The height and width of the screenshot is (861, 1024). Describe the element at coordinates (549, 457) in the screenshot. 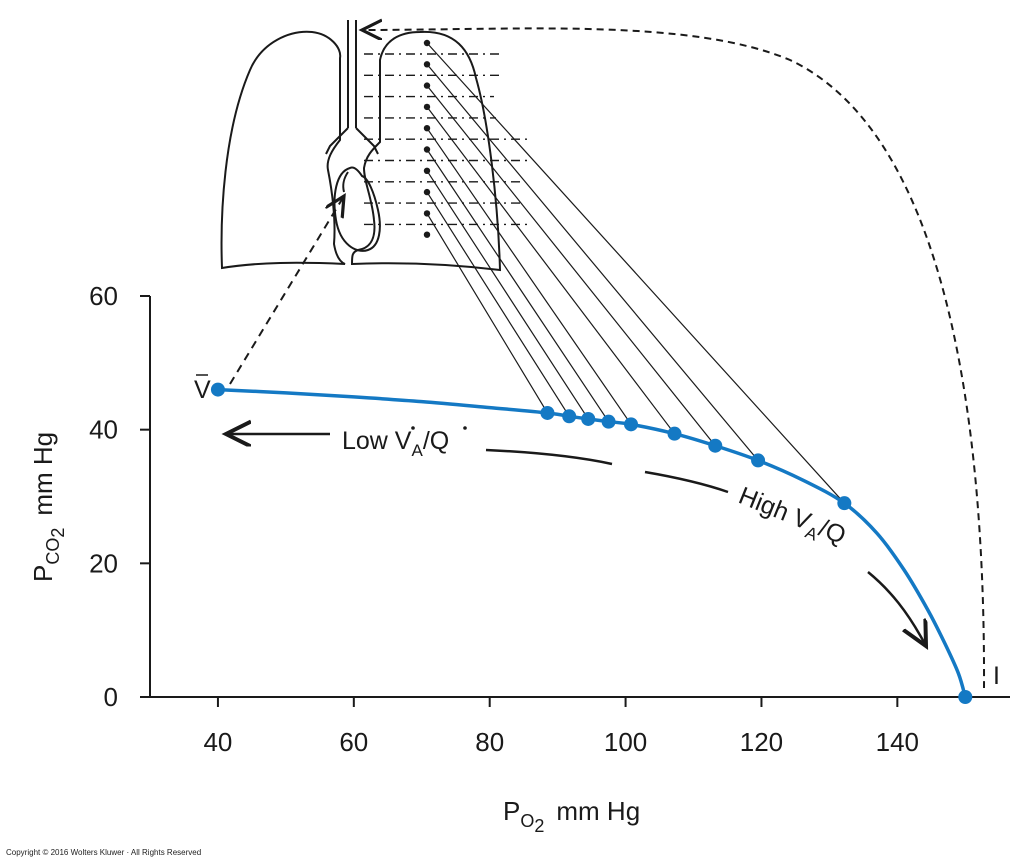

I see `low-high-connector-a` at that location.